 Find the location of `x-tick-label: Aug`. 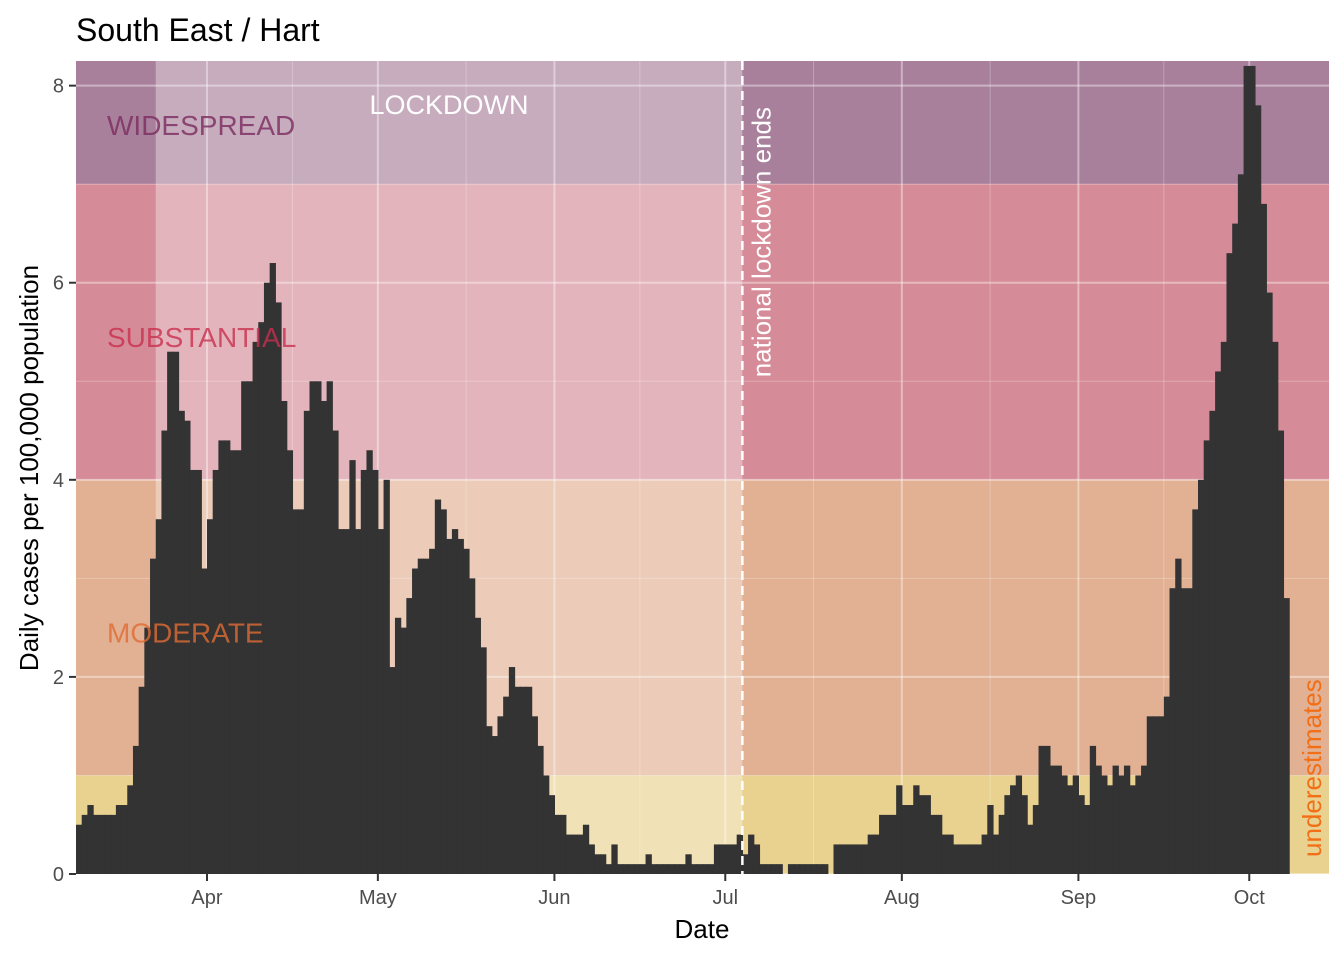

x-tick-label: Aug is located at coordinates (902, 898).